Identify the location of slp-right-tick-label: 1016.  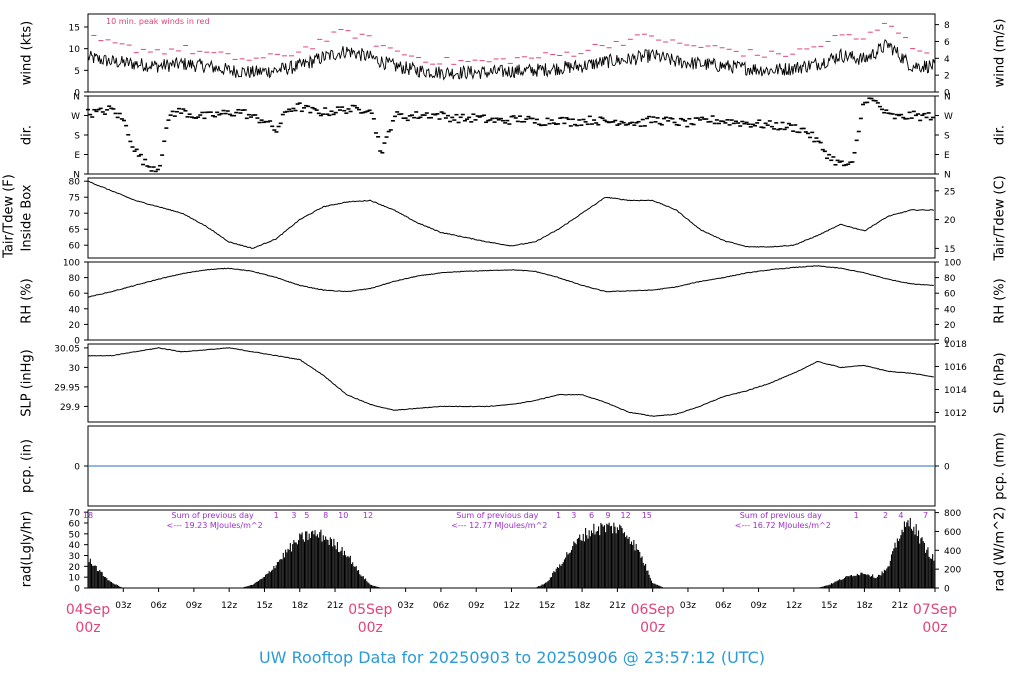
(955, 368).